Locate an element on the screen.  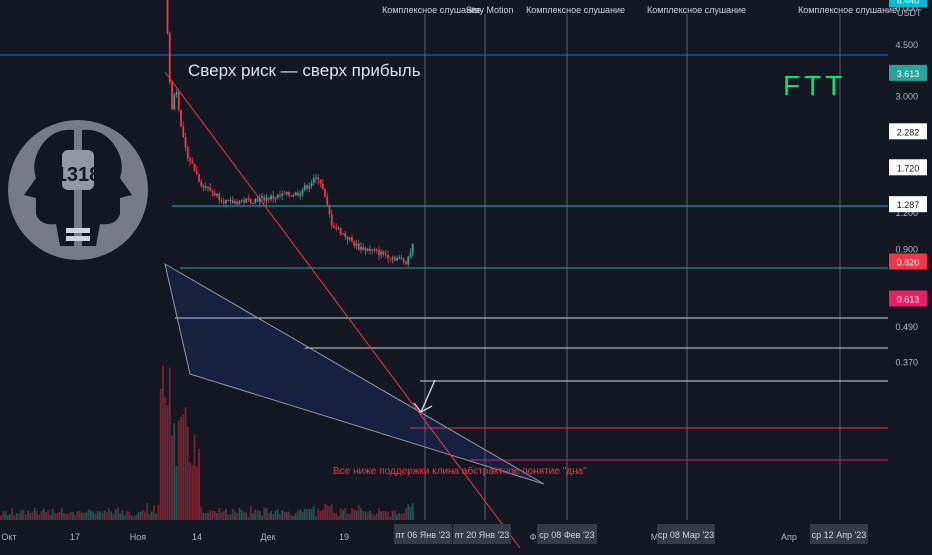
price-level-label: 1.287 is located at coordinates (908, 205).